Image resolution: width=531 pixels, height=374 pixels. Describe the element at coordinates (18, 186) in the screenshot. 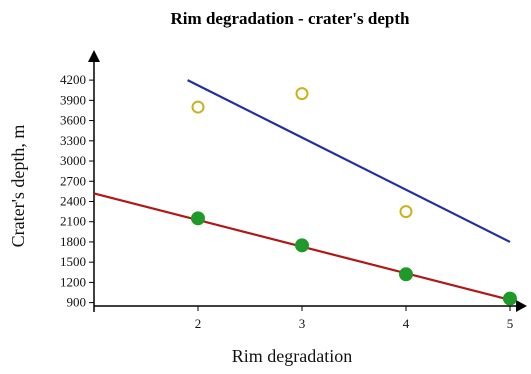

I see `y-axis-label: Crater's depth, m` at that location.